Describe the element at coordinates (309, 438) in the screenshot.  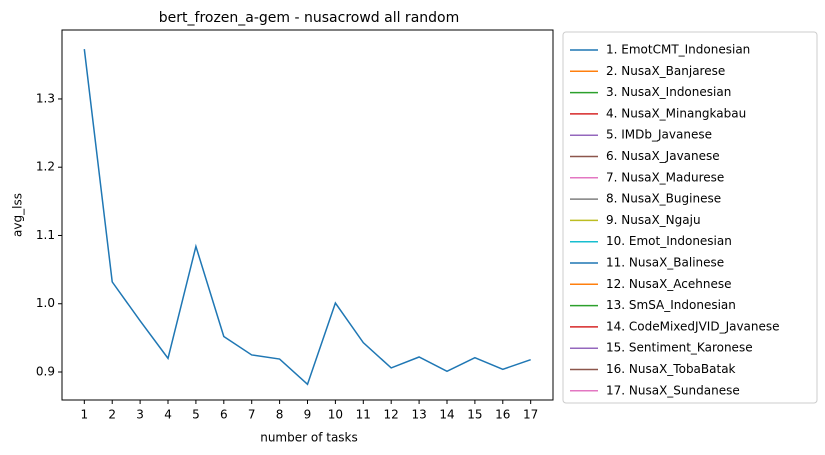
I see `x-axis-label: number of tasks` at that location.